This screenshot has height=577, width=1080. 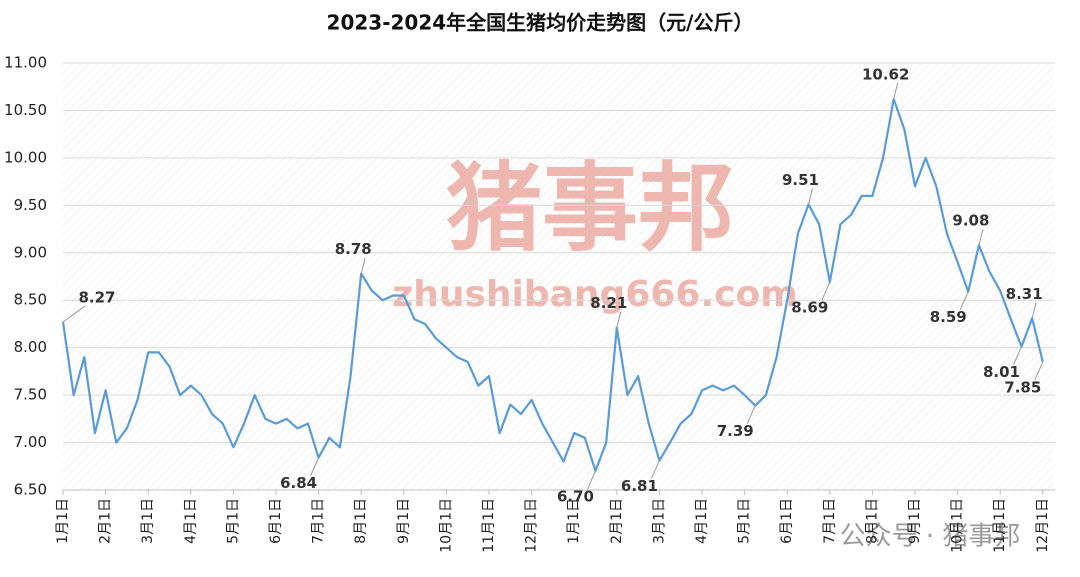 I want to click on y-tick-label: 10.00, so click(x=25, y=157).